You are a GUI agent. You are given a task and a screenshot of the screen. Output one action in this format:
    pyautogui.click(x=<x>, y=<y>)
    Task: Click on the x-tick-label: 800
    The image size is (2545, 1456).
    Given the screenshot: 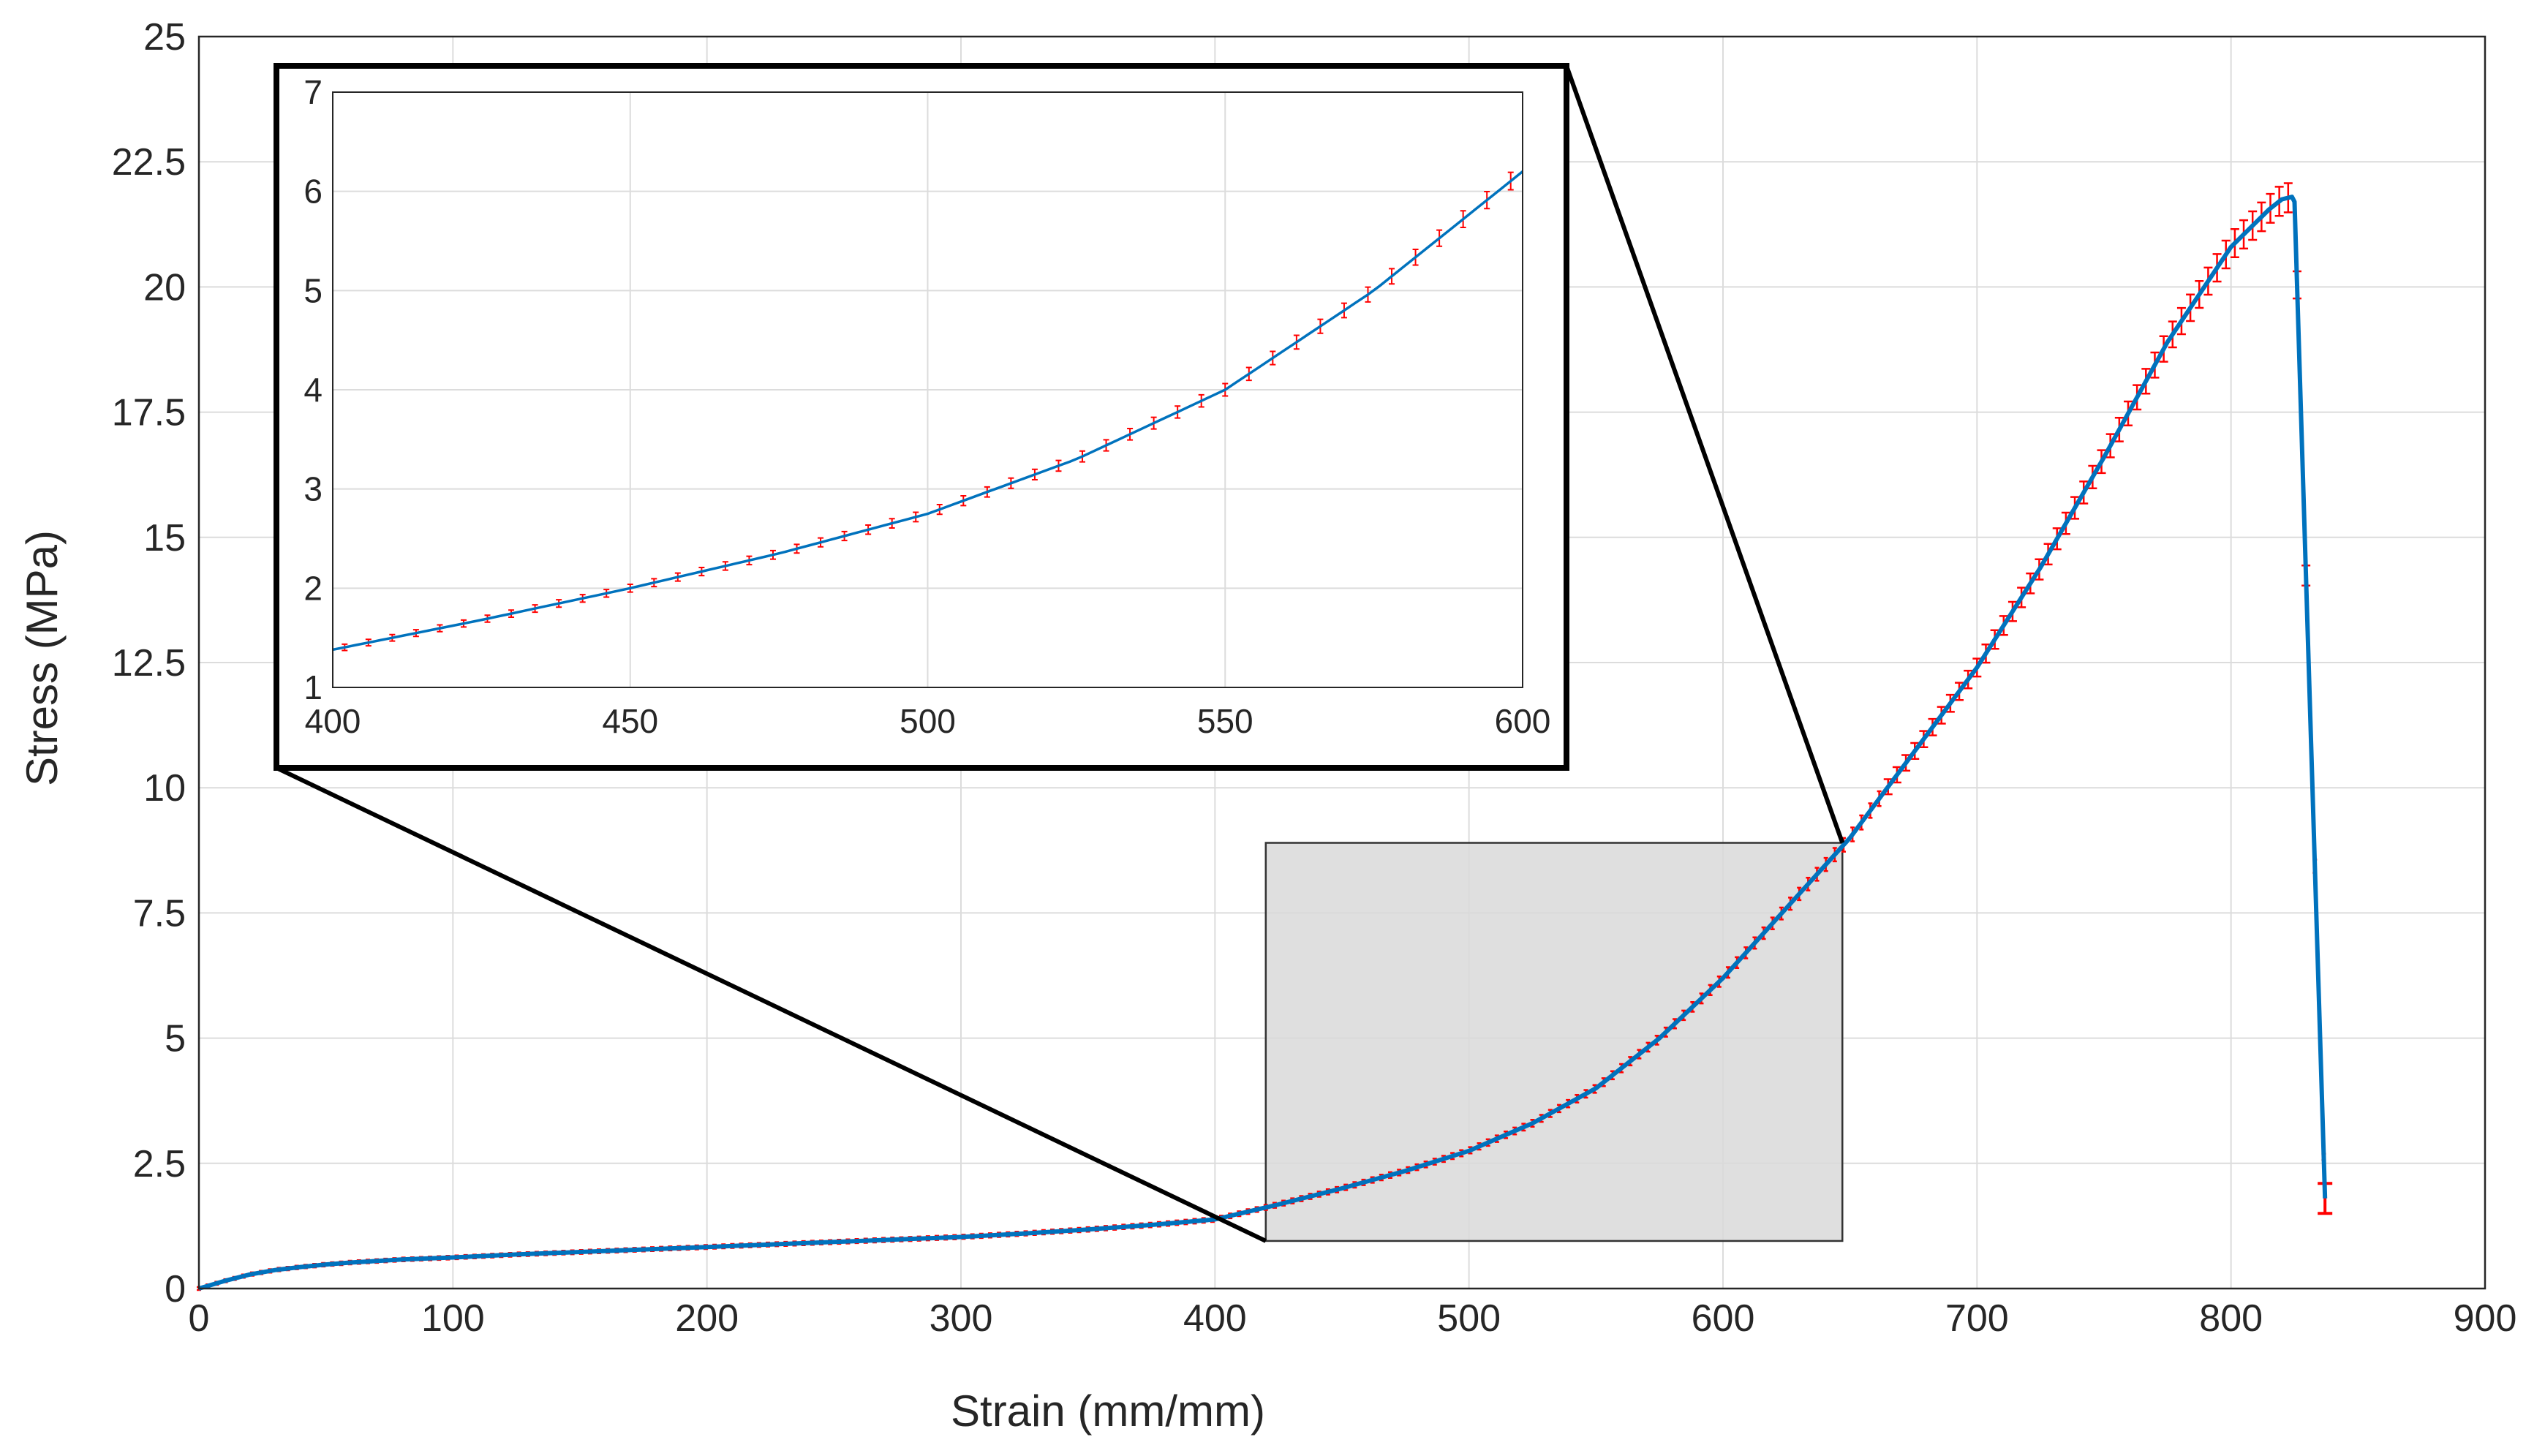 What is the action you would take?
    pyautogui.click(x=2231, y=1319)
    